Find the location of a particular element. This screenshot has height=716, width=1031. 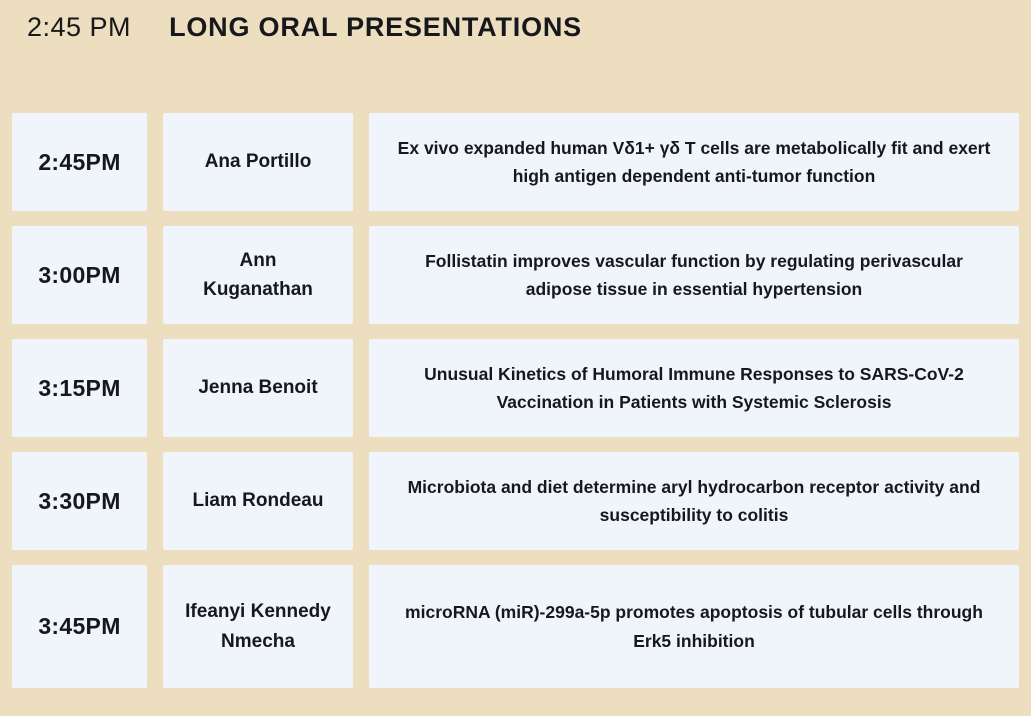

time-cell: 2:45PM is located at coordinates (79, 162).